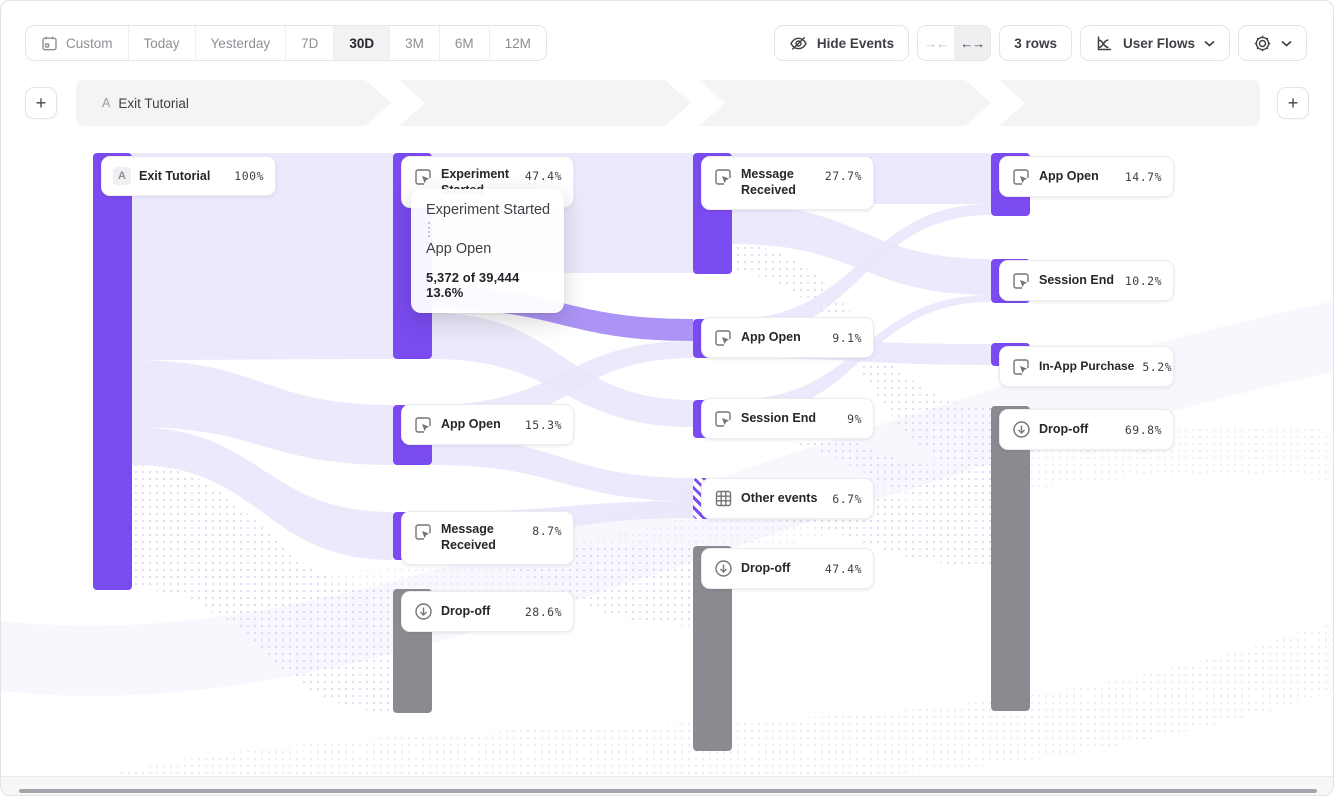 The width and height of the screenshot is (1334, 796). Describe the element at coordinates (855, 43) in the screenshot. I see `hide-events-label: Hide Events` at that location.